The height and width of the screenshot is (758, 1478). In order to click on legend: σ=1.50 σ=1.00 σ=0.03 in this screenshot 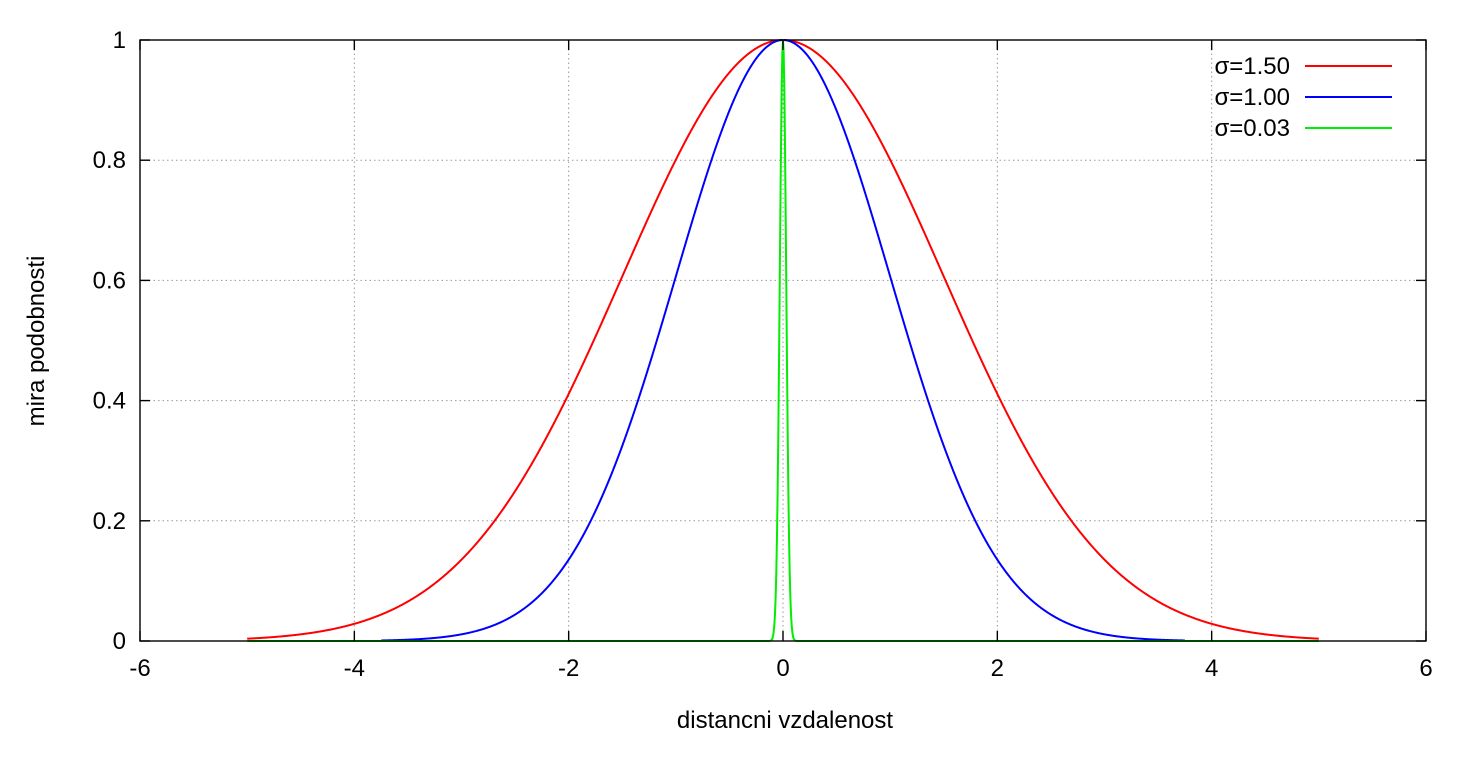, I will do `click(1303, 97)`.